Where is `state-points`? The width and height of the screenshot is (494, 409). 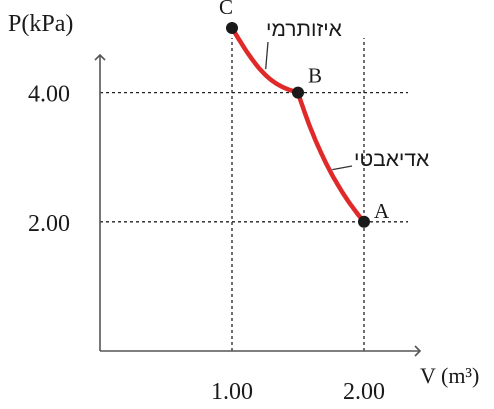
state-points is located at coordinates (298, 125).